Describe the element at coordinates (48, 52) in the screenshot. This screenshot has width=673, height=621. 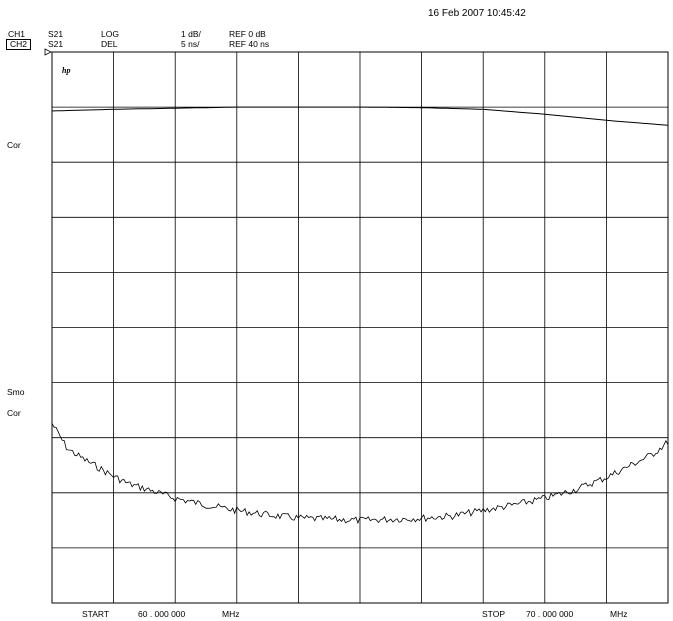
I see `reference-marker` at that location.